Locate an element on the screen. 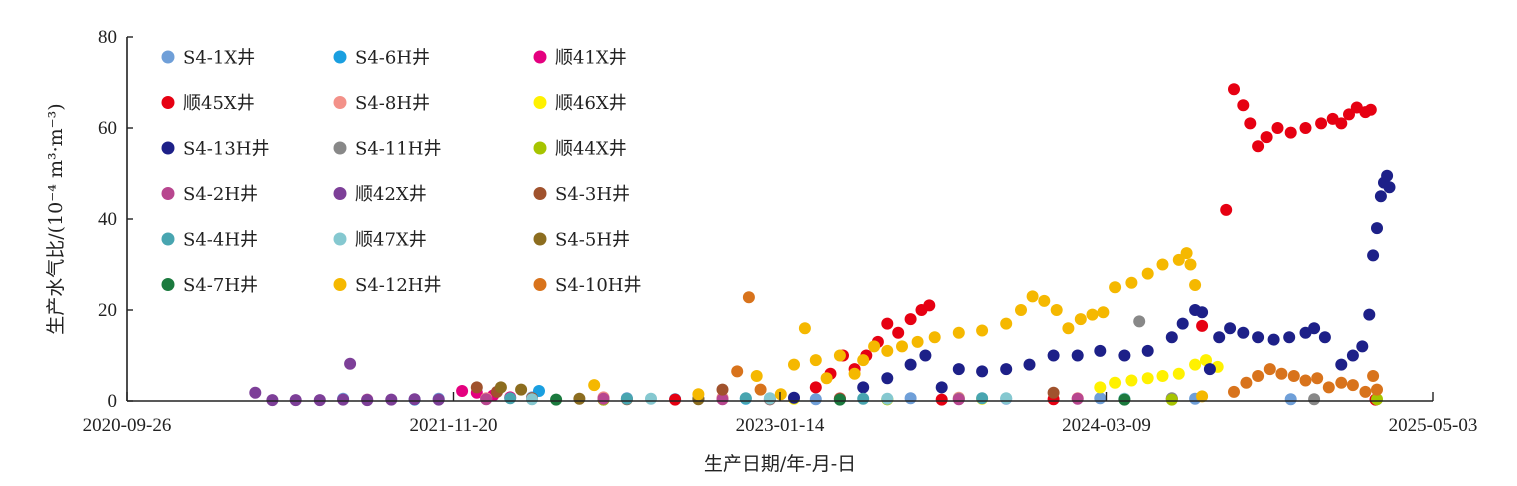 This screenshot has width=1517, height=486. legend-item: 顺47X井 is located at coordinates (380, 240).